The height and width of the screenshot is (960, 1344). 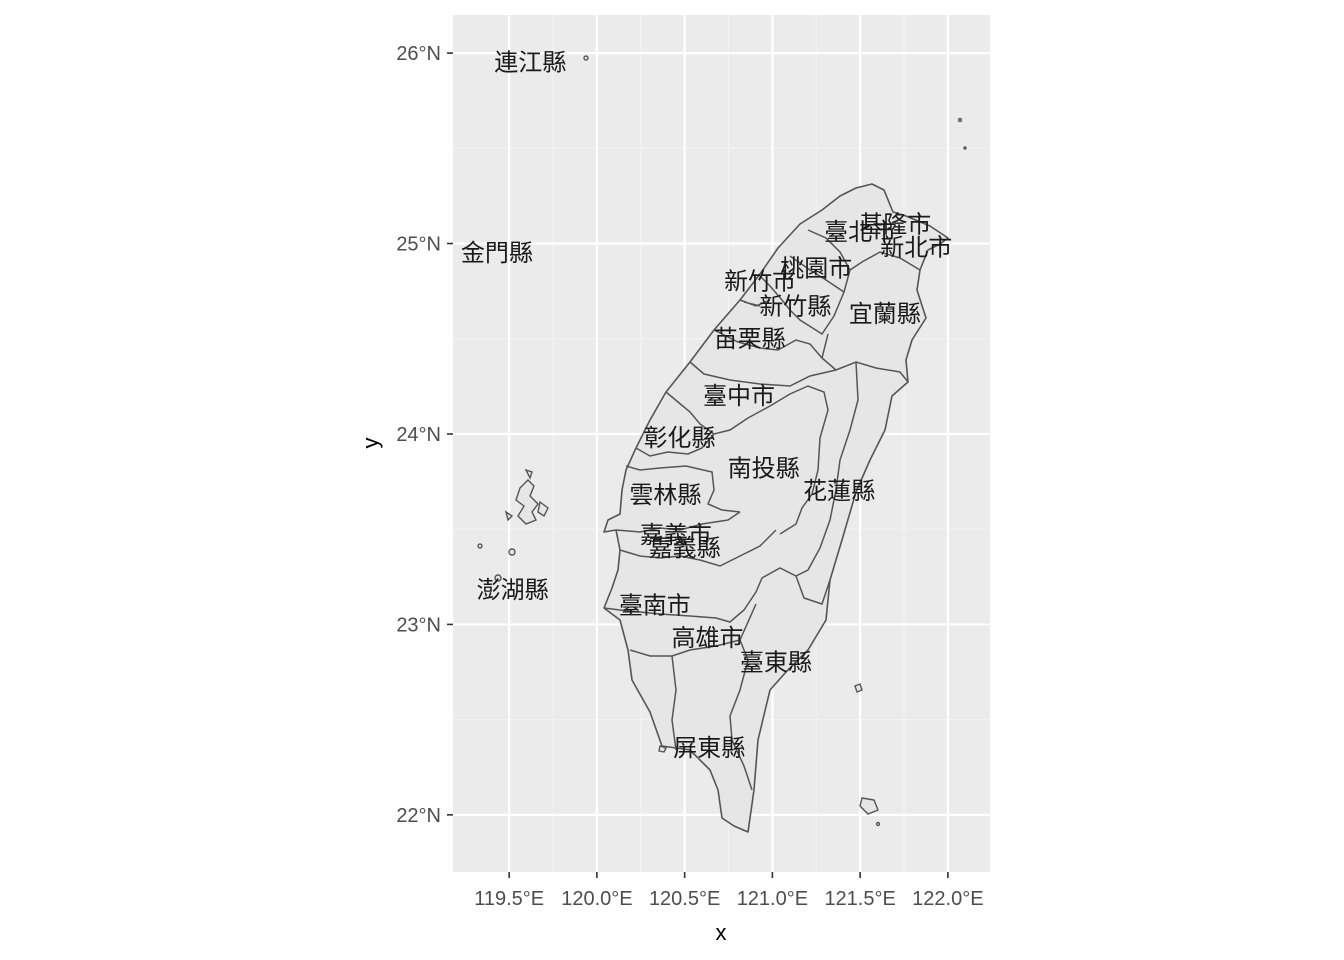 I want to click on county-label: 臺北市, so click(x=860, y=232).